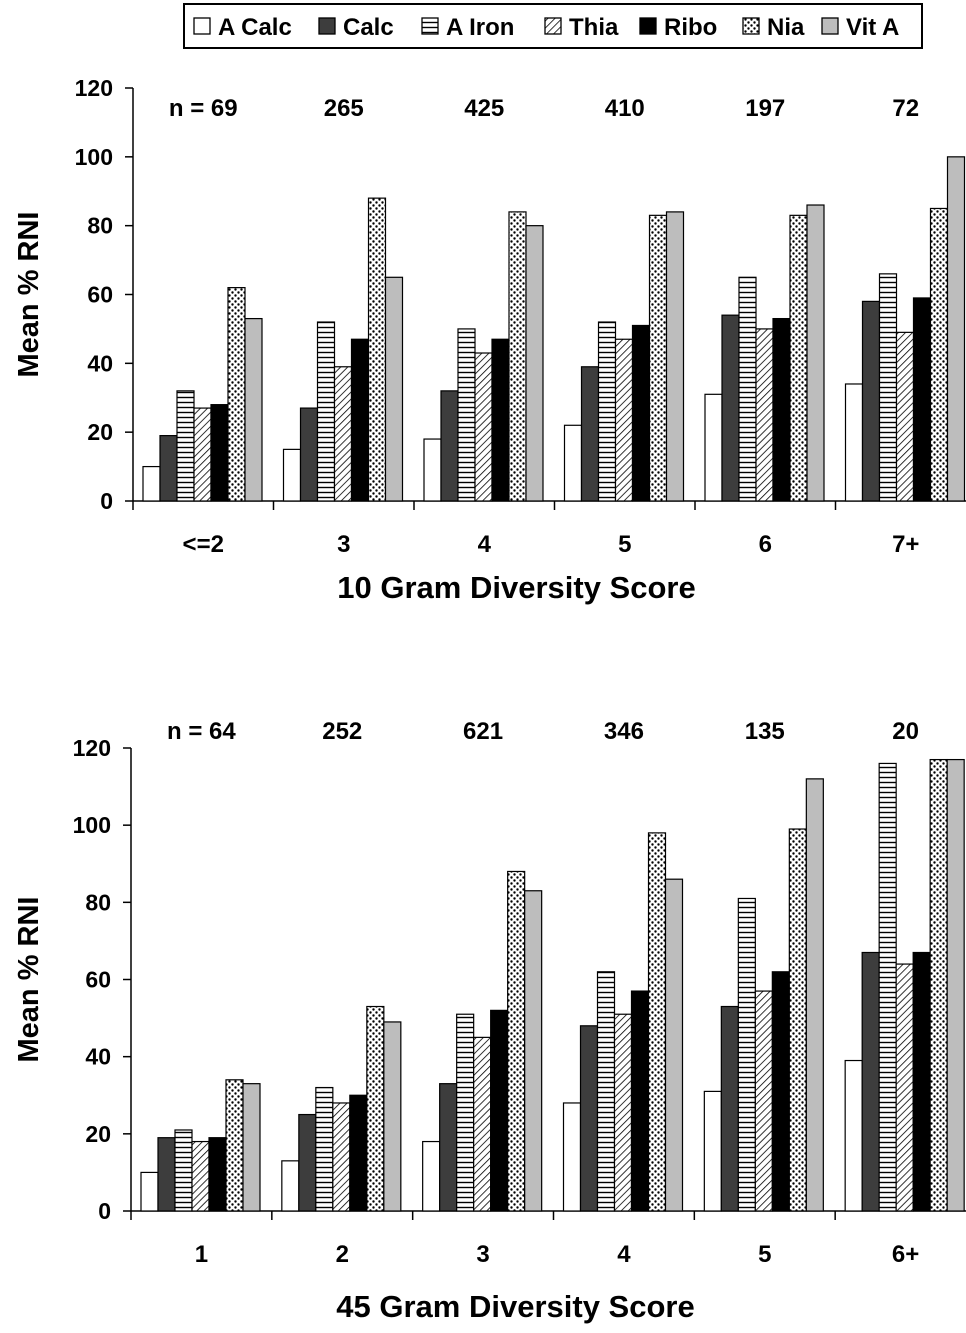  Describe the element at coordinates (905, 731) in the screenshot. I see `n-label: 20` at that location.